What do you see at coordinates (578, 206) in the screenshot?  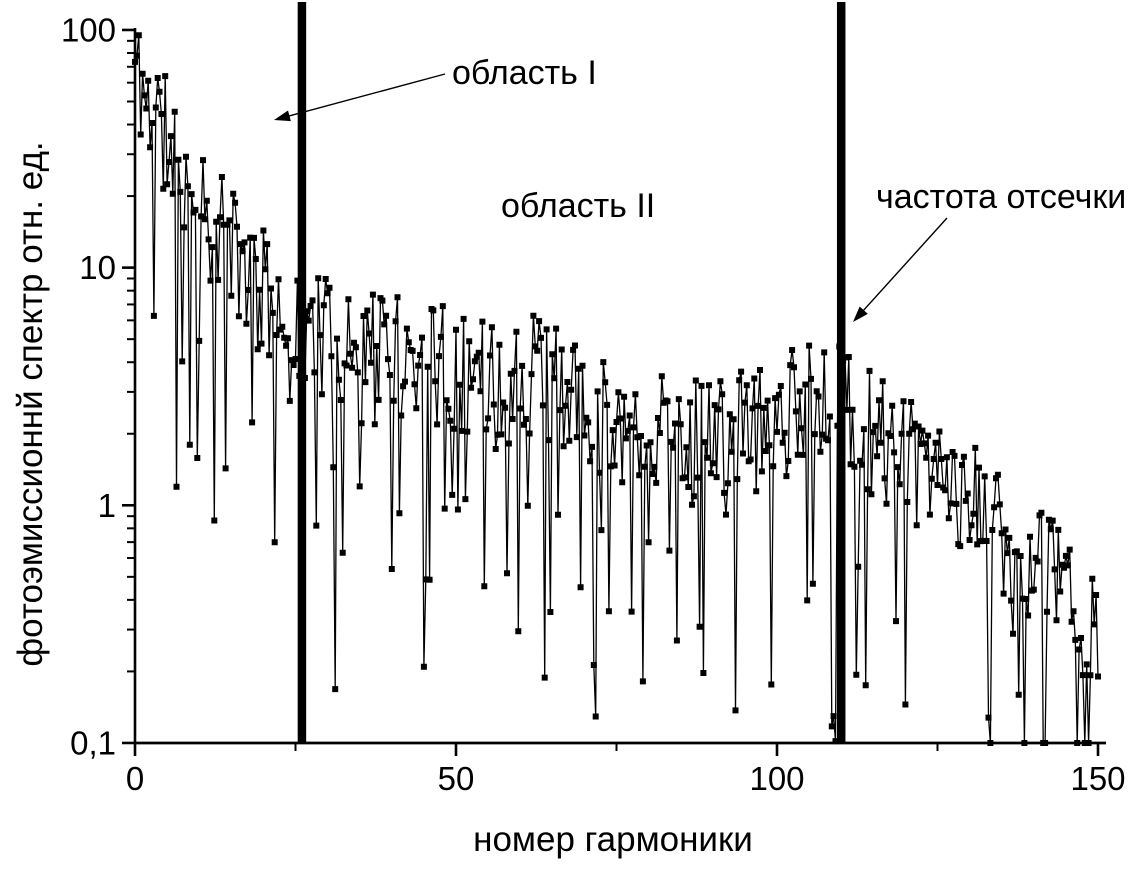 I see `annotation-region-2: область II` at bounding box center [578, 206].